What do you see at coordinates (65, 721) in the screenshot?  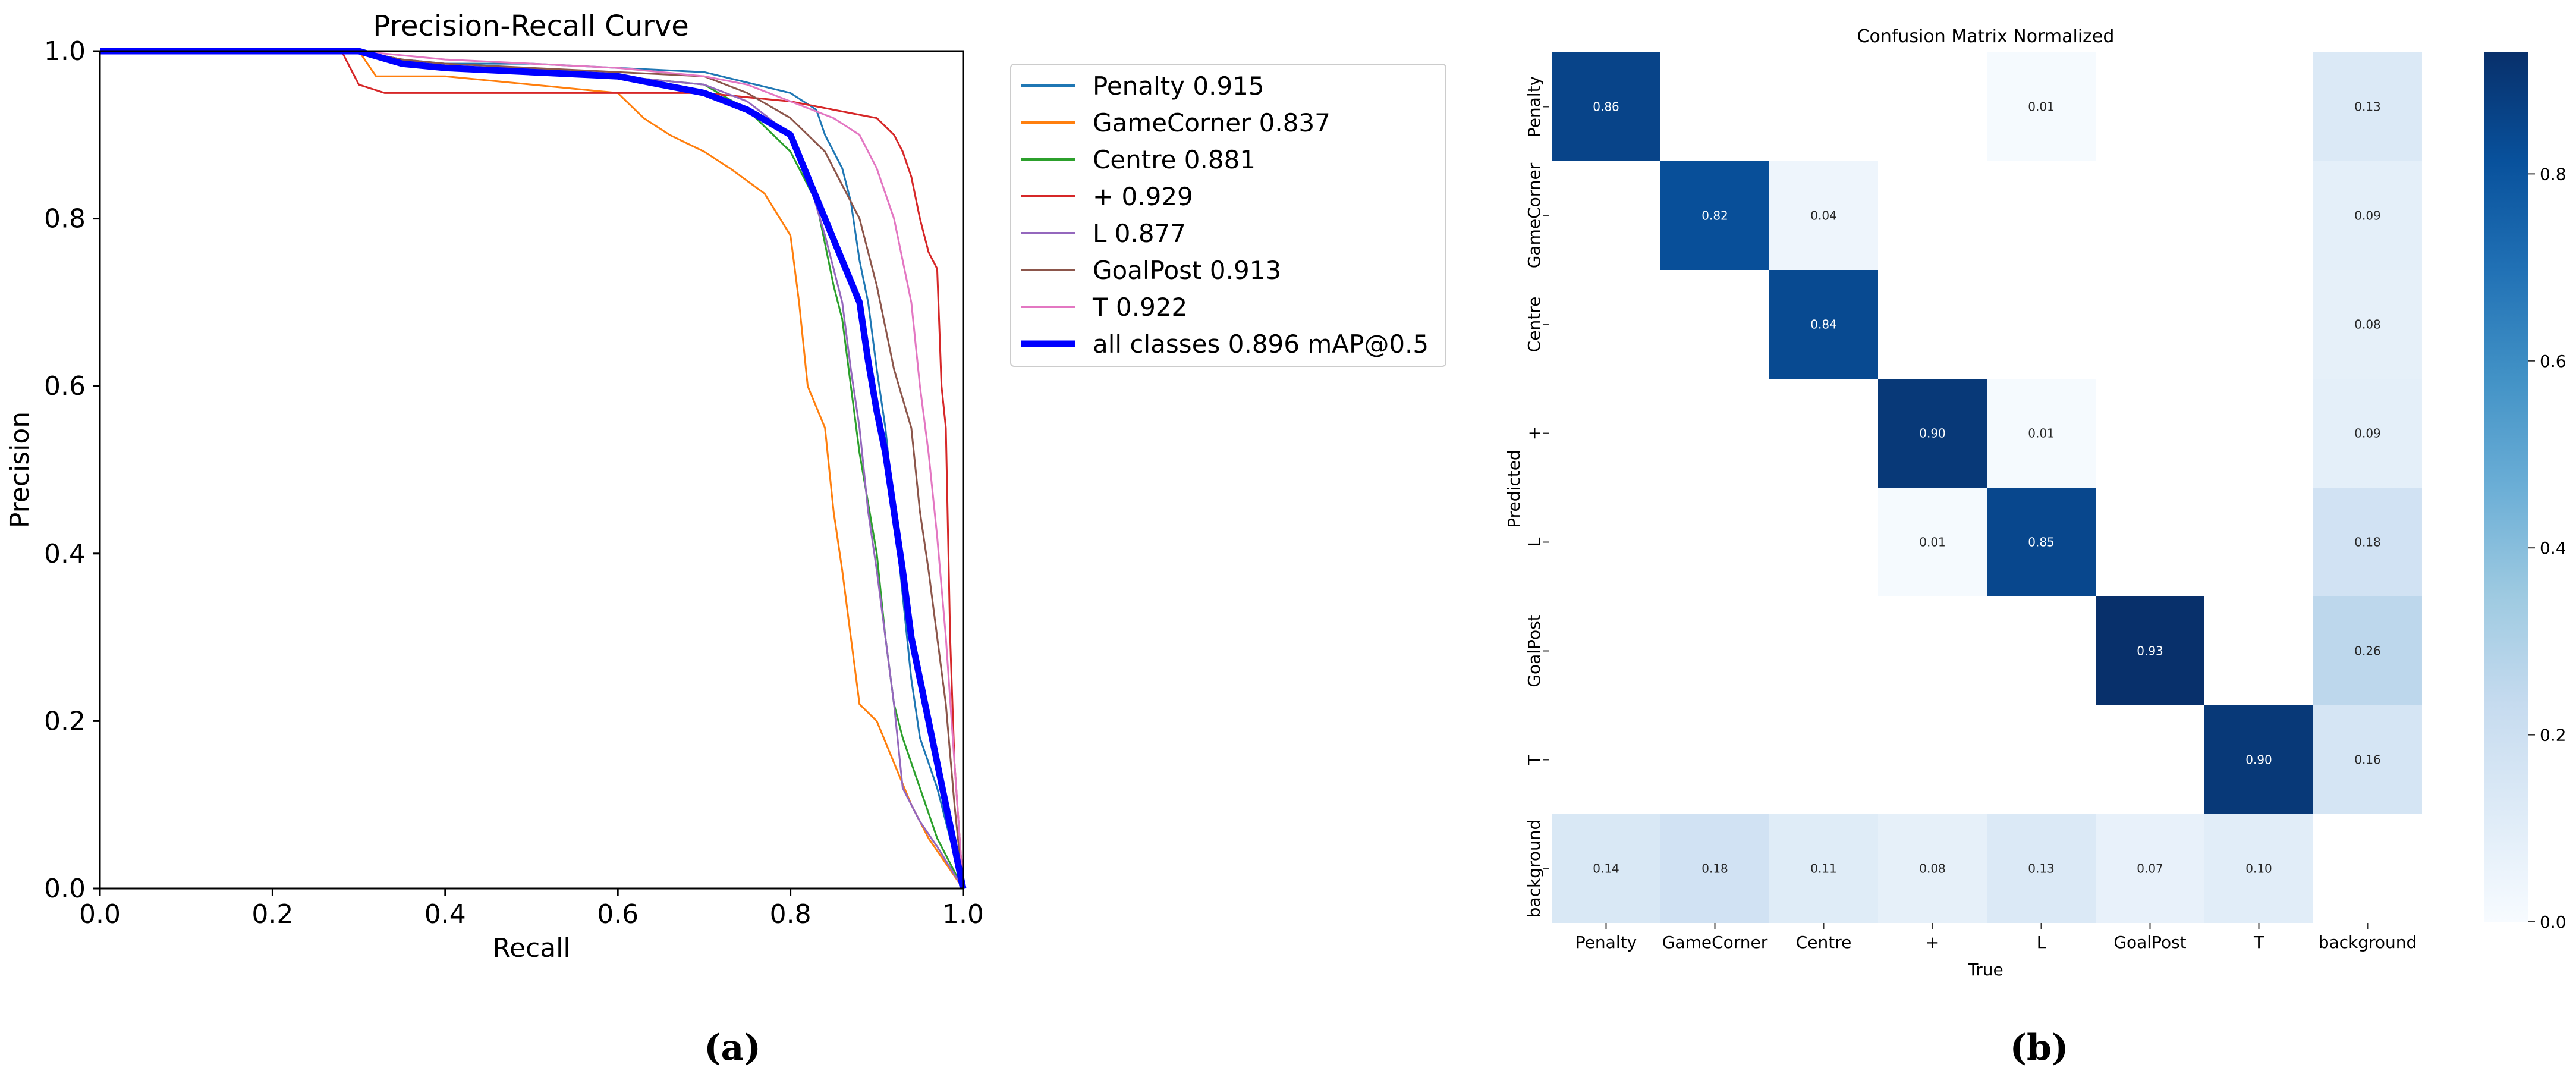 I see `pr-y-tick-label: 0.2` at bounding box center [65, 721].